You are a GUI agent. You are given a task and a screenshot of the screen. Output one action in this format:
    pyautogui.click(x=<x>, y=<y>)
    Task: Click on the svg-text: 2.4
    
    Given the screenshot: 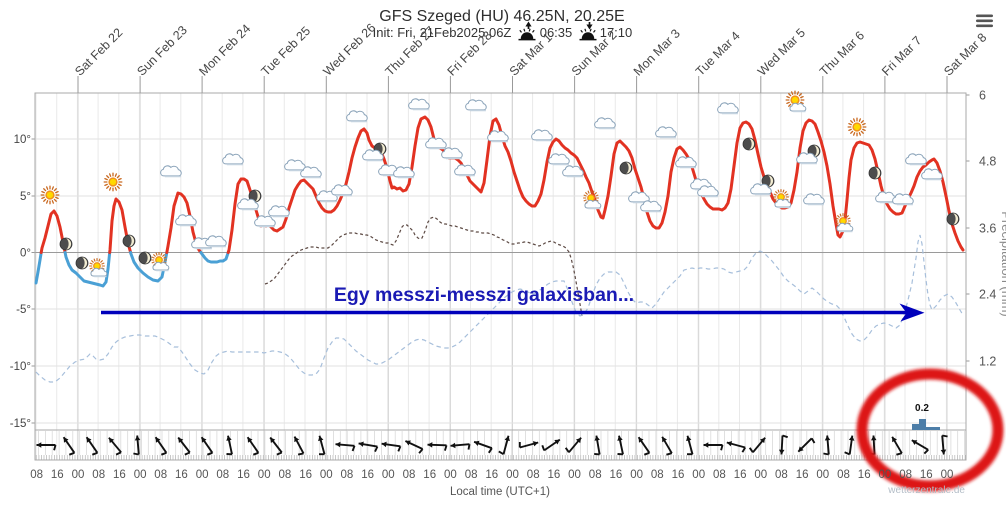 What is the action you would take?
    pyautogui.click(x=987, y=295)
    